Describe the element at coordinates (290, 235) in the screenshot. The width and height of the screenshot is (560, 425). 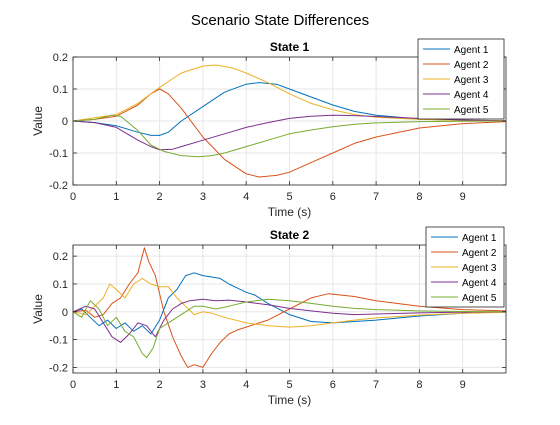
I see `subplot-title: State 2` at that location.